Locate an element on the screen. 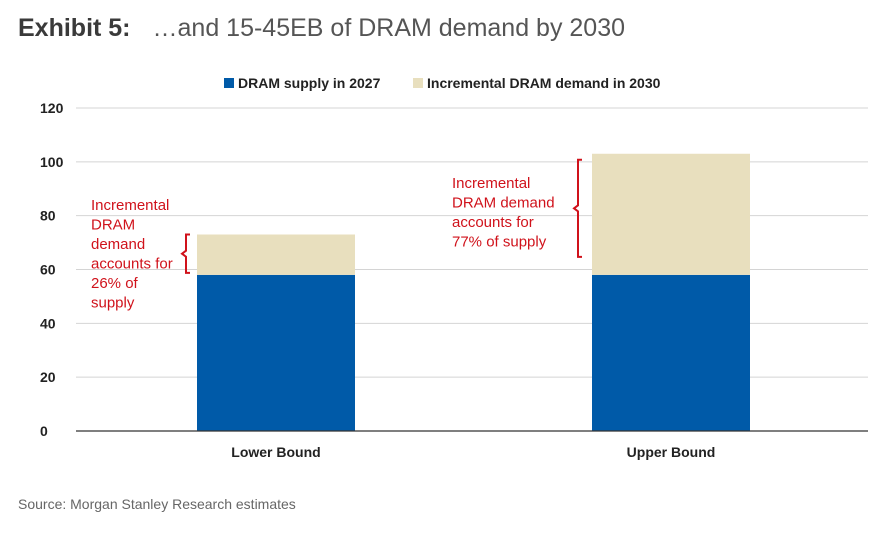 This screenshot has height=542, width=894. legend-swatch-demand is located at coordinates (418, 83).